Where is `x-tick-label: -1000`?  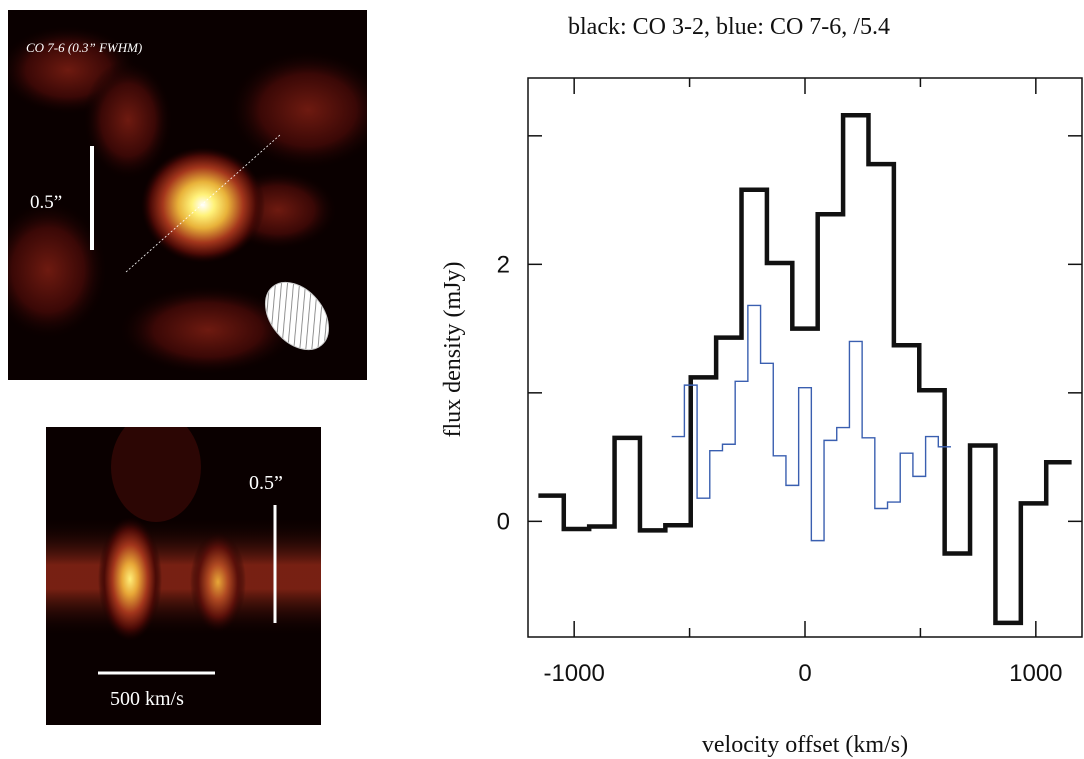
x-tick-label: -1000 is located at coordinates (573, 673).